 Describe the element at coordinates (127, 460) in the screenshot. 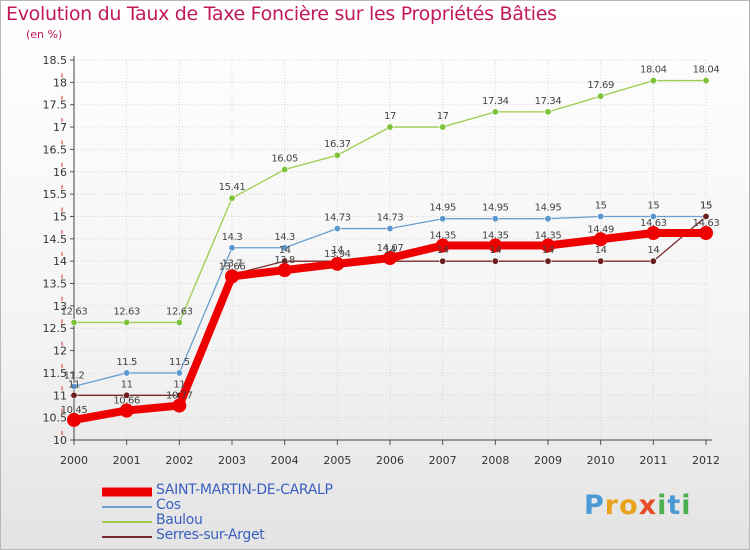

I see `x-tick-label: 2001` at that location.